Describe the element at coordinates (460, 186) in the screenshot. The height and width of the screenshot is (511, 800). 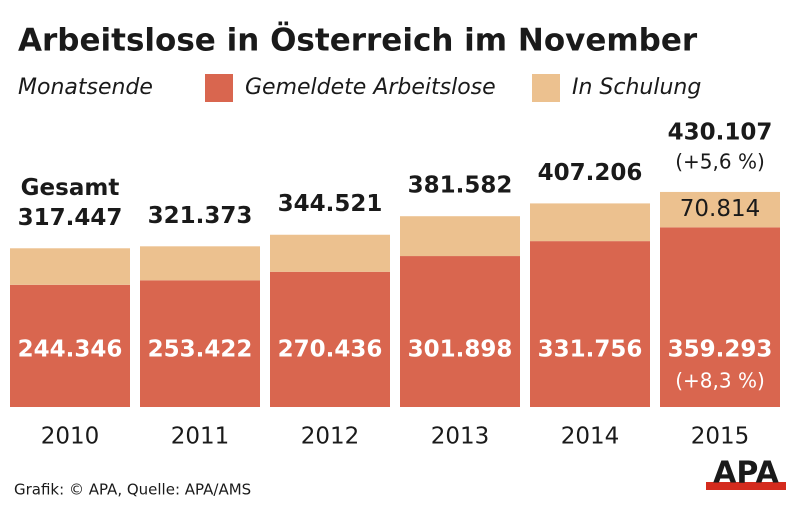
I see `total-label: 381.582` at that location.